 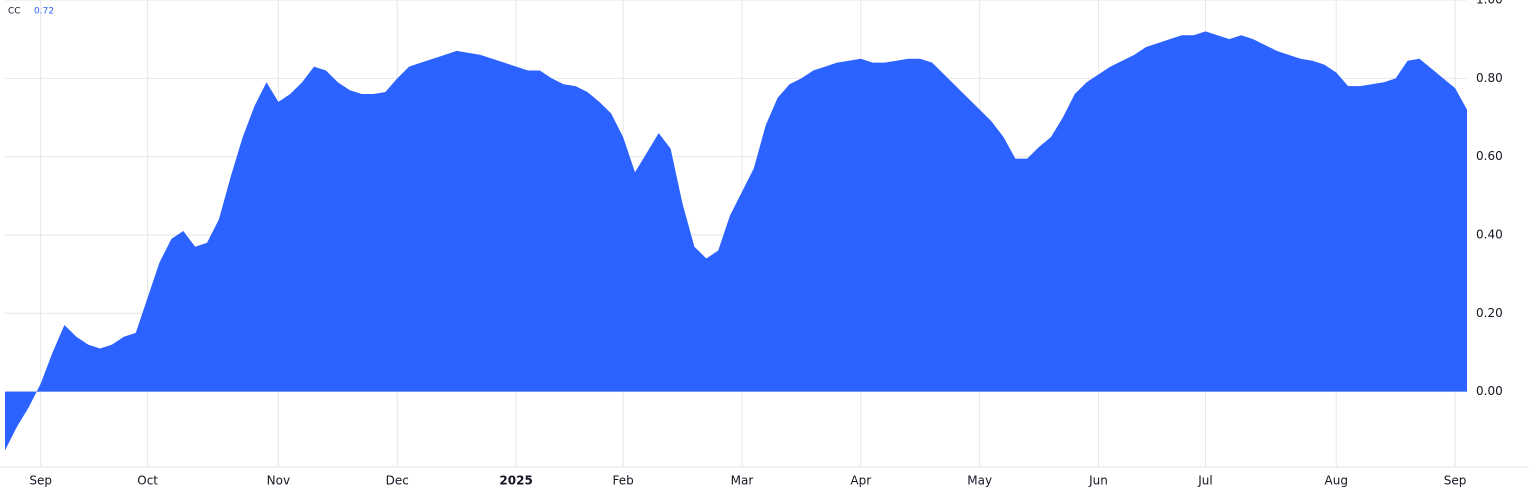 I want to click on x-tick-label: Feb, so click(x=622, y=481).